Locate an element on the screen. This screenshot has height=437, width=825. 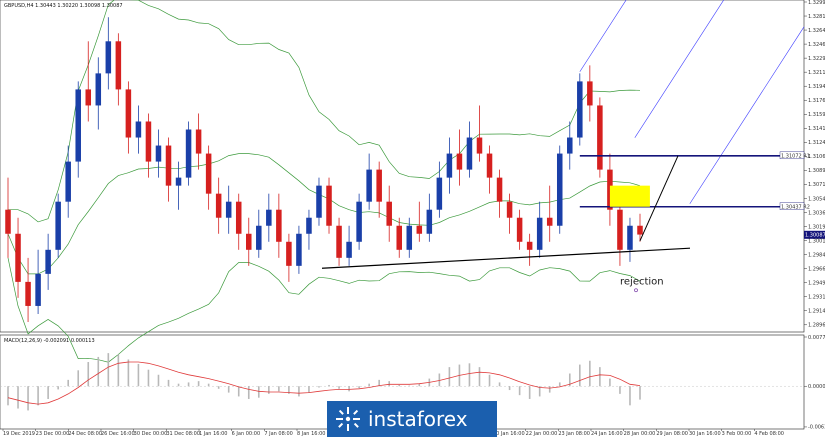
time-tick-label: 23 Jan 08:00 is located at coordinates (574, 434).